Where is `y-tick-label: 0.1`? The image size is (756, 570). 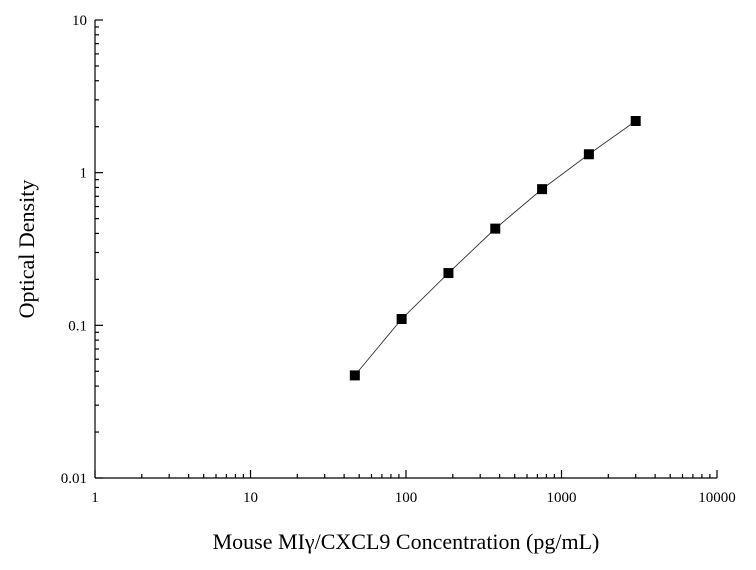
y-tick-label: 0.1 is located at coordinates (77, 326).